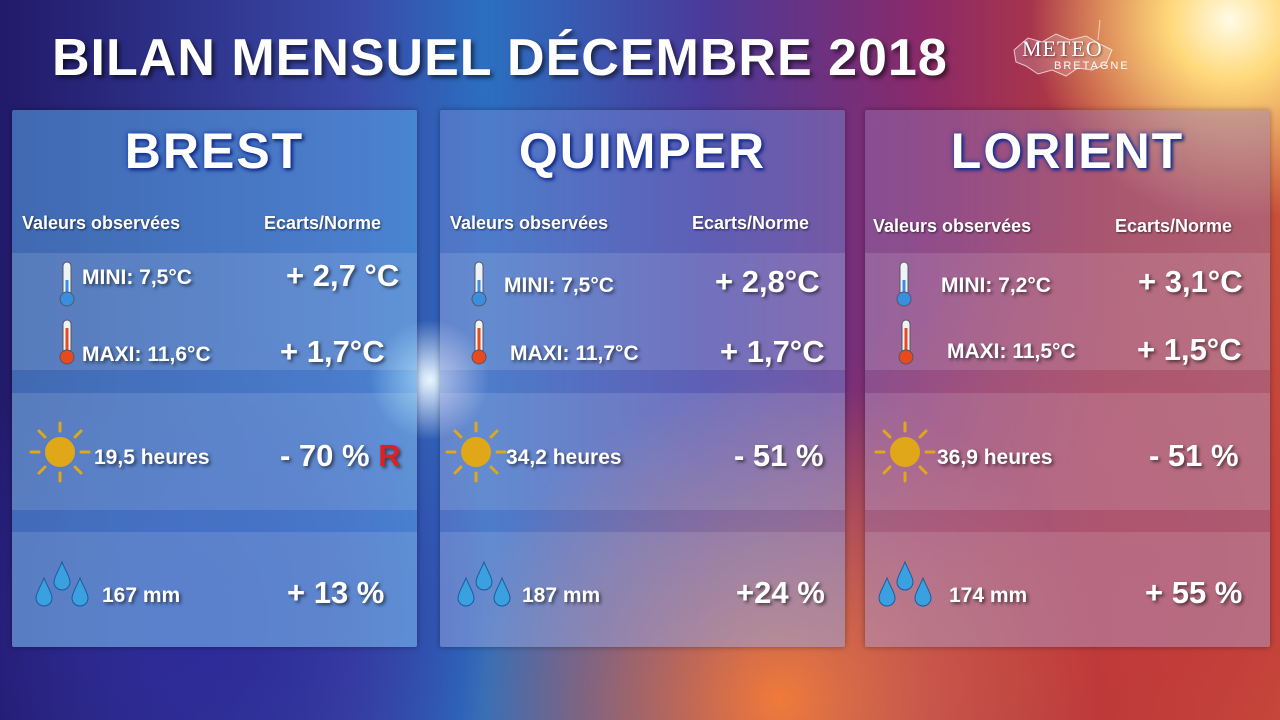 Image resolution: width=1280 pixels, height=720 pixels. I want to click on max-temp-value: MAXI: 11,6°C, so click(146, 354).